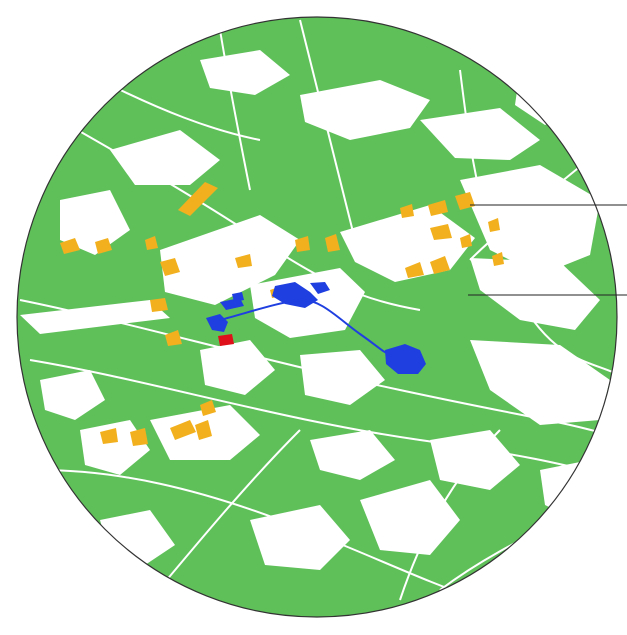 This screenshot has width=627, height=635. What do you see at coordinates (226, 340) in the screenshot?
I see `highlight-site` at bounding box center [226, 340].